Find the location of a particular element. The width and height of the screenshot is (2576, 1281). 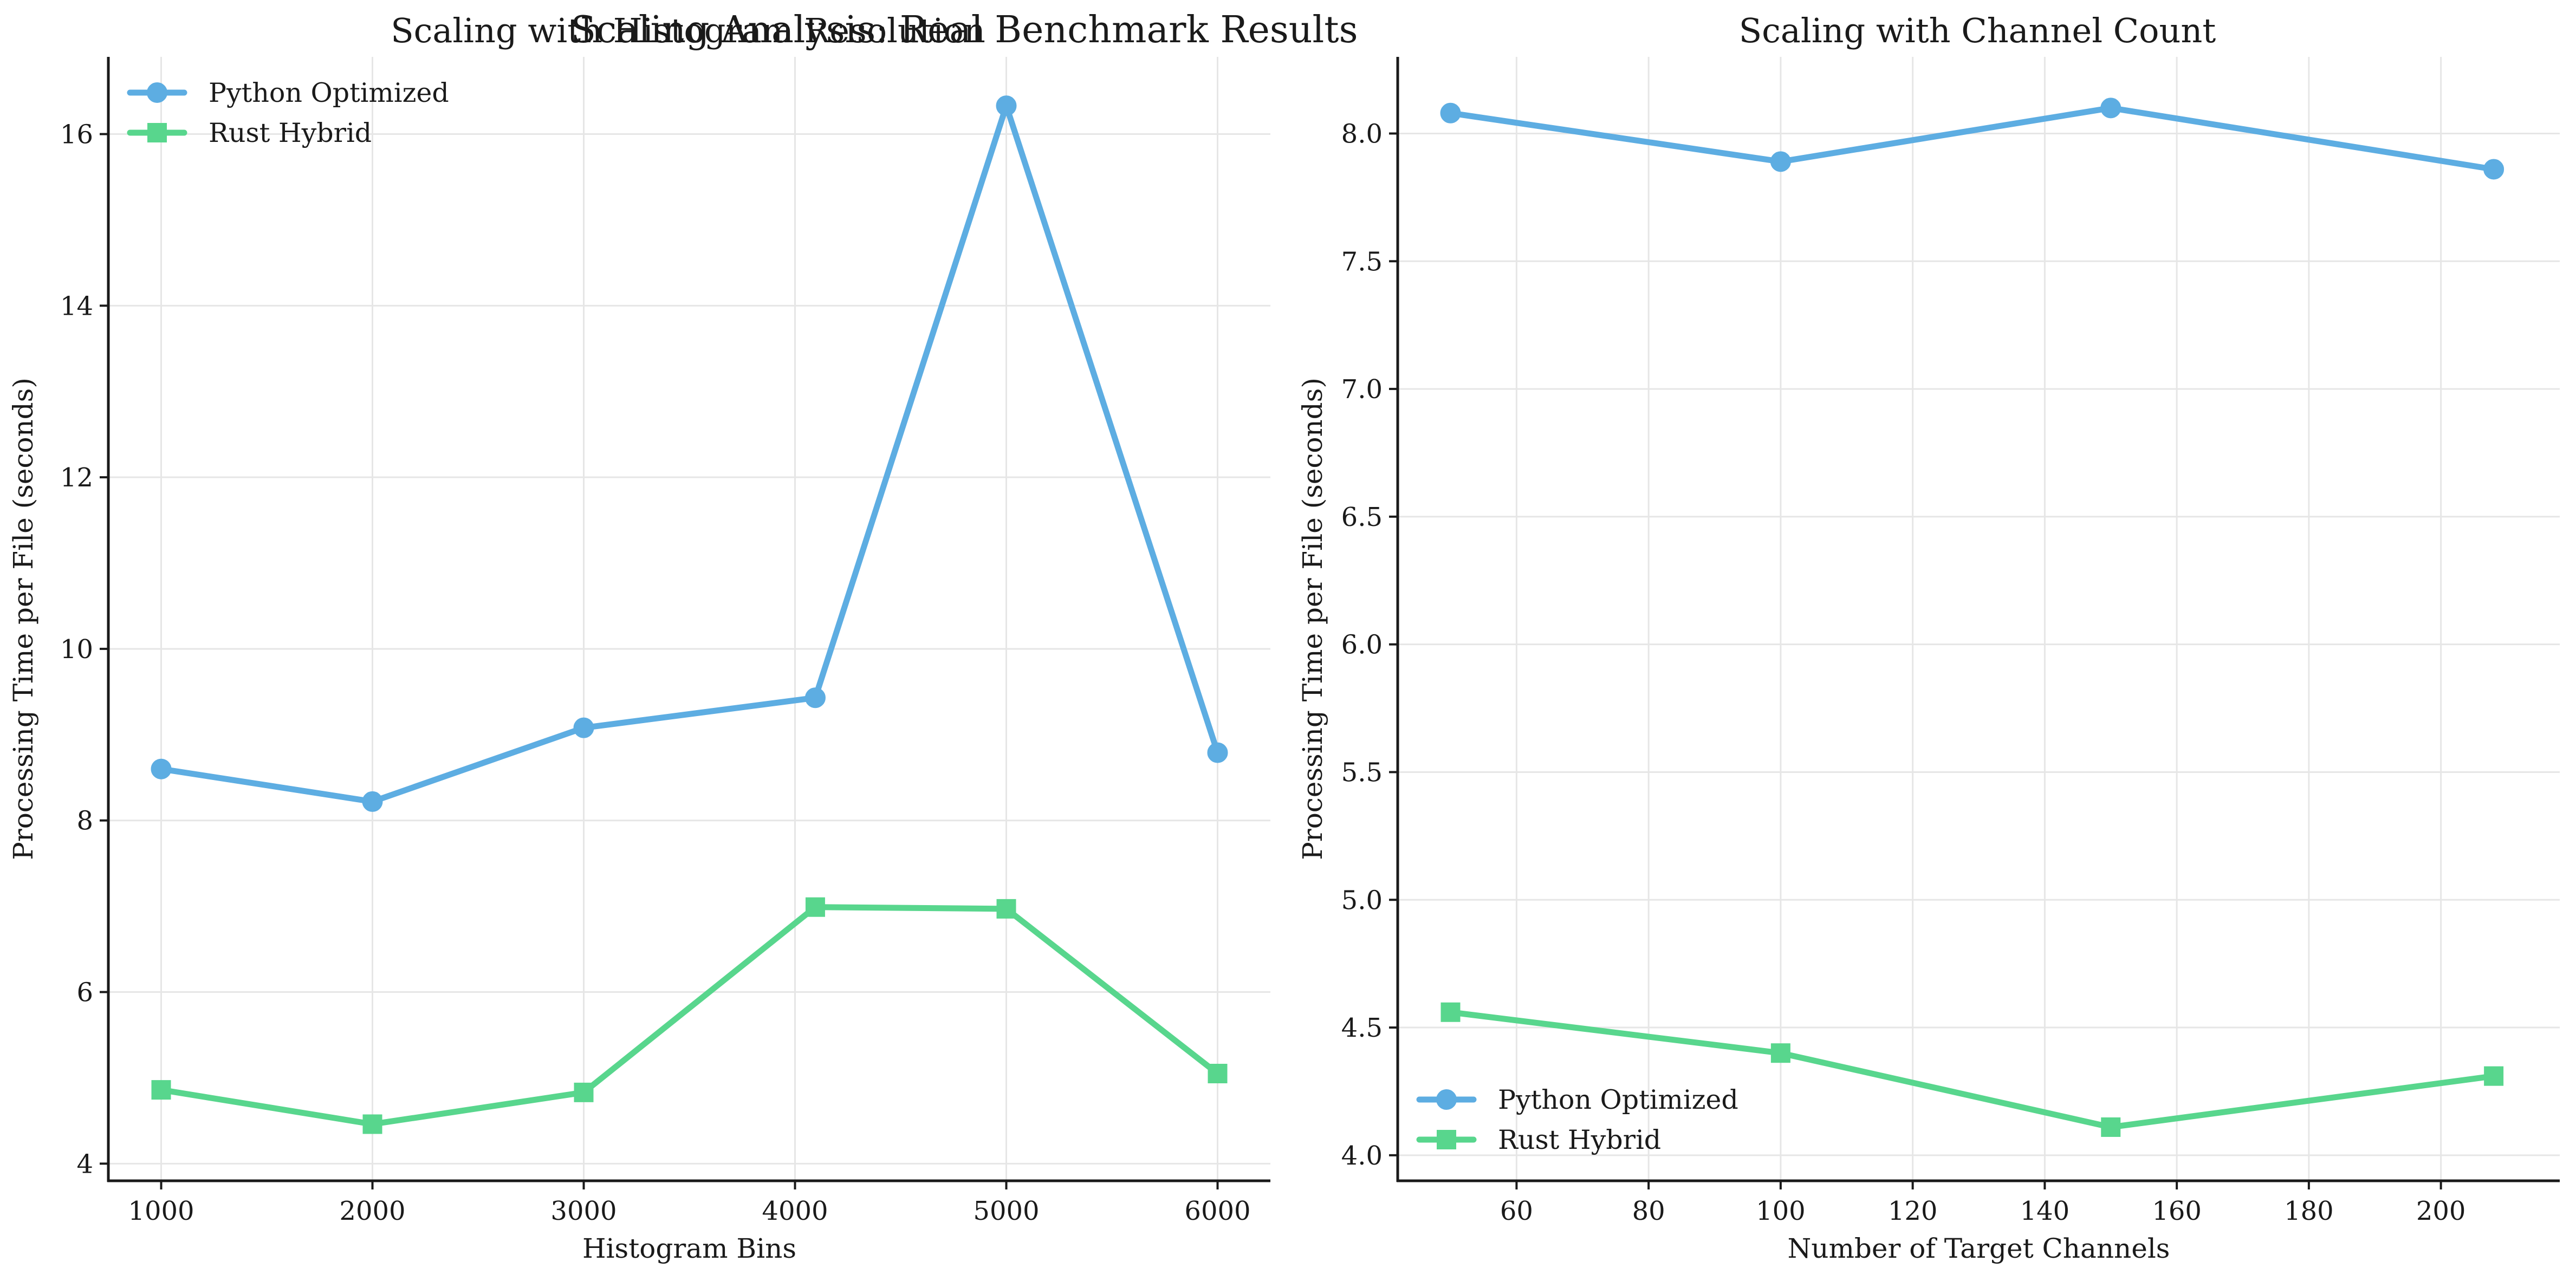

y-tick-label: 7.0 is located at coordinates (1362, 389).